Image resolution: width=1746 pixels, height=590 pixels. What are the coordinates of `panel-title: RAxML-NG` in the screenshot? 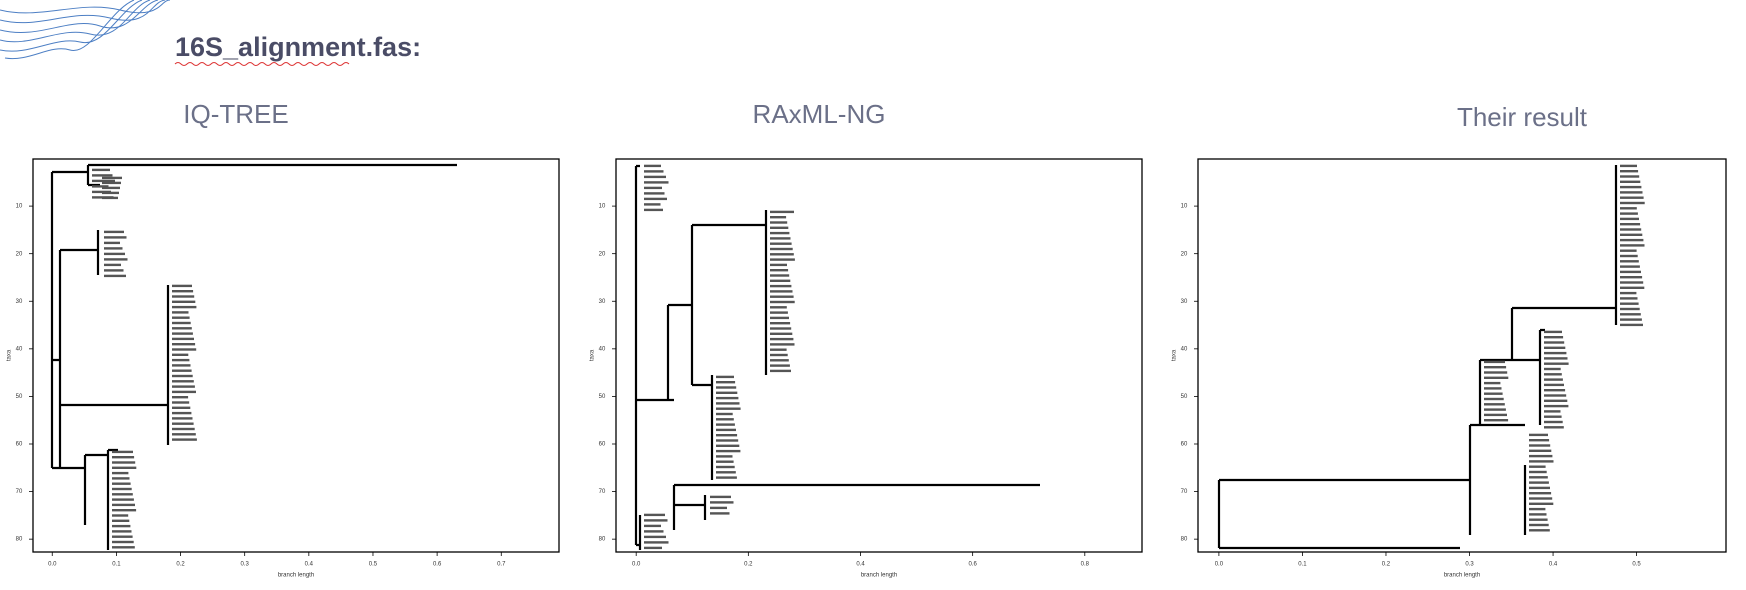 It's located at (819, 114).